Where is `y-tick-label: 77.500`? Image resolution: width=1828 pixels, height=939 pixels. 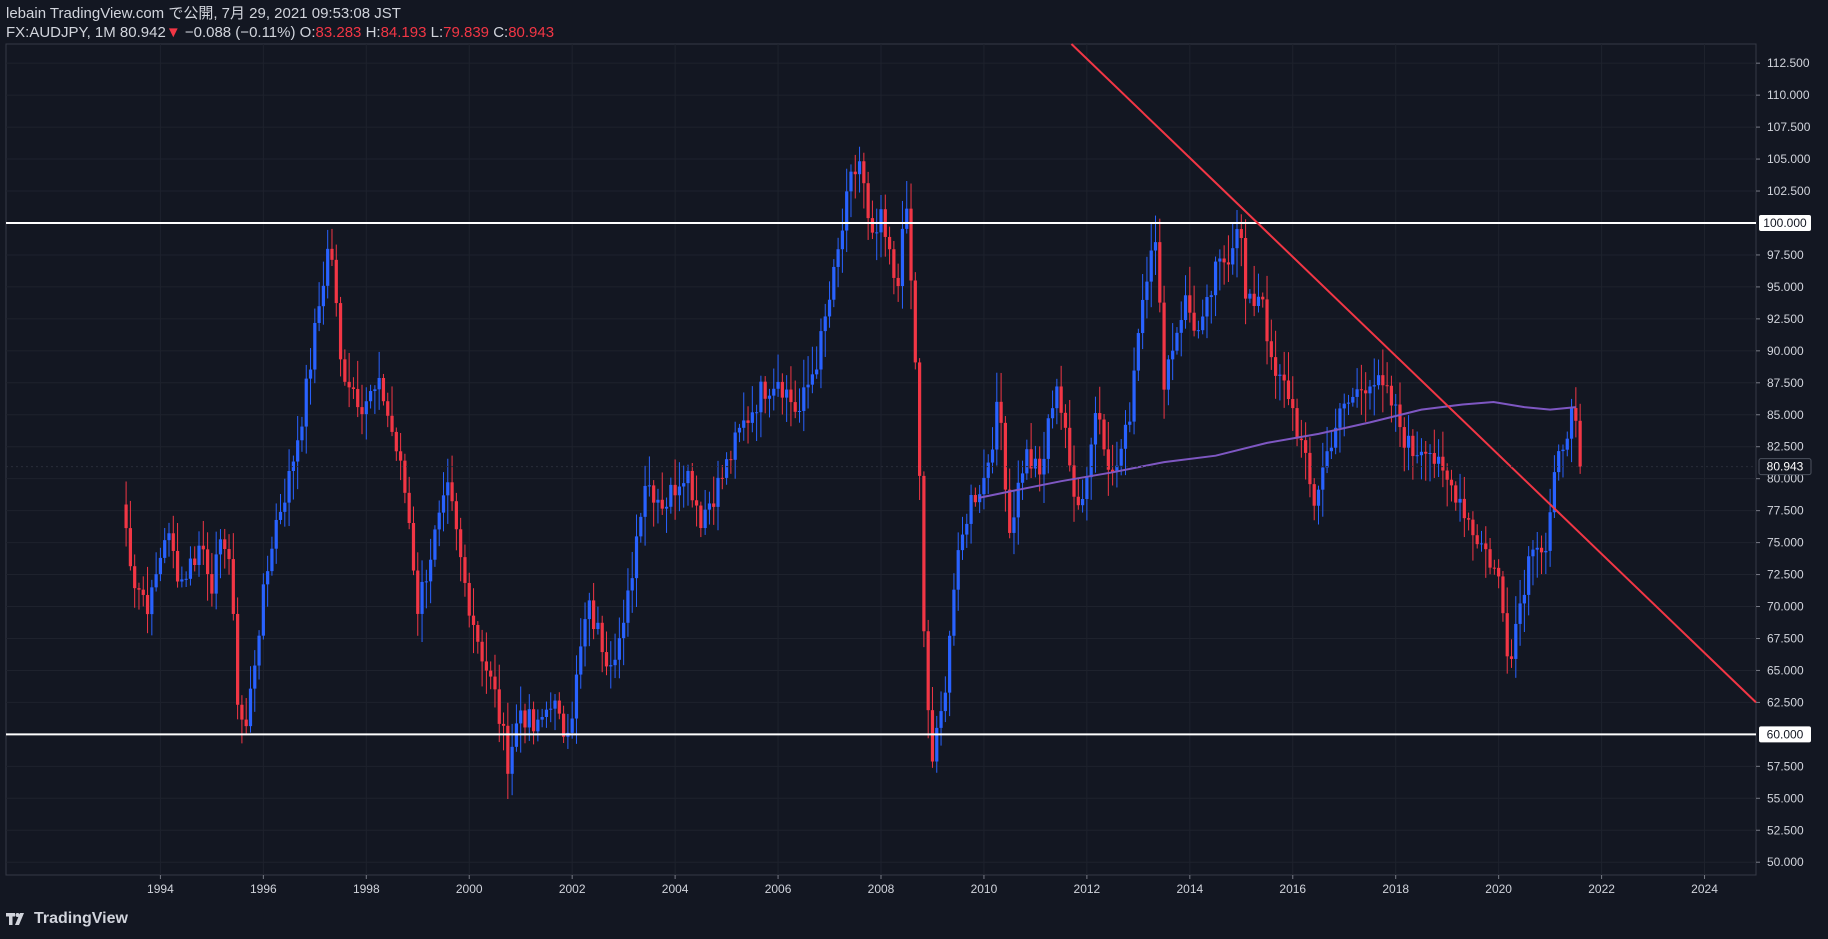 y-tick-label: 77.500 is located at coordinates (1785, 511).